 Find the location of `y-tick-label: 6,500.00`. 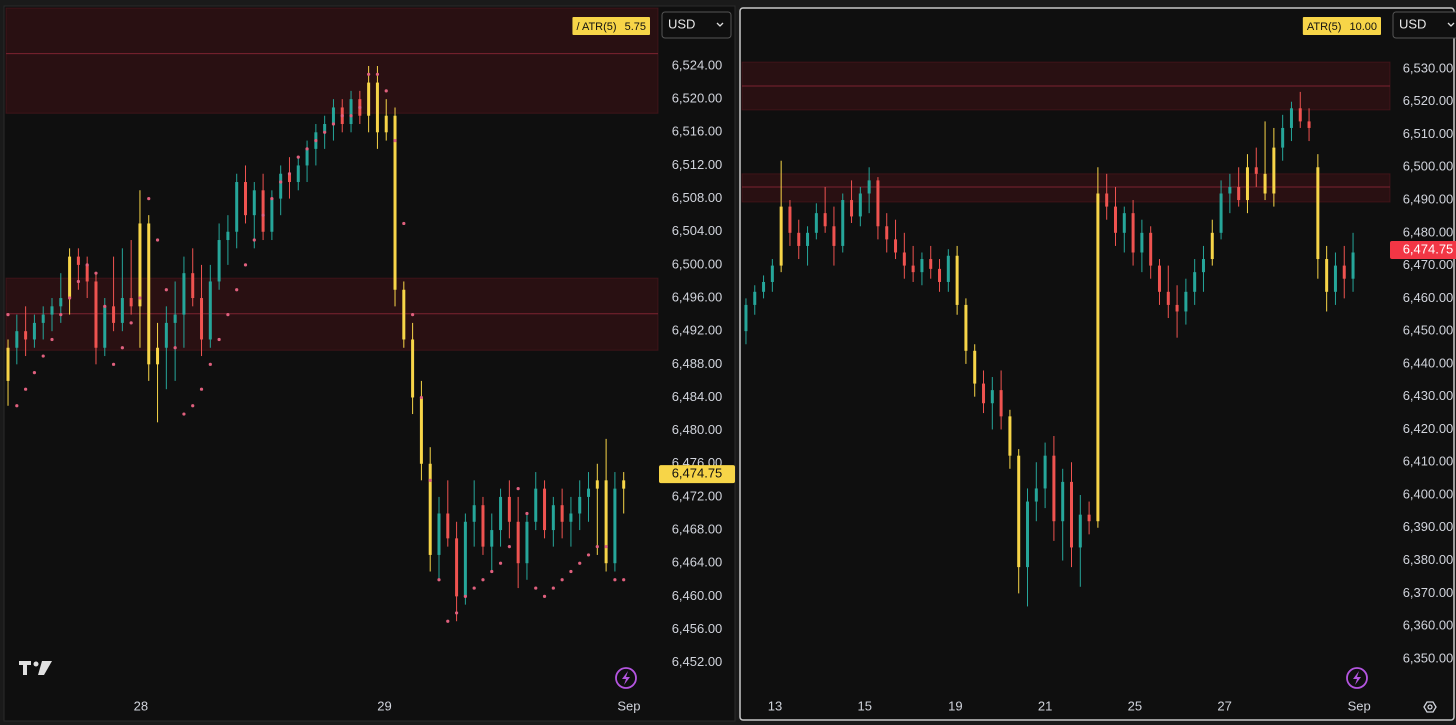

y-tick-label: 6,500.00 is located at coordinates (1428, 166).